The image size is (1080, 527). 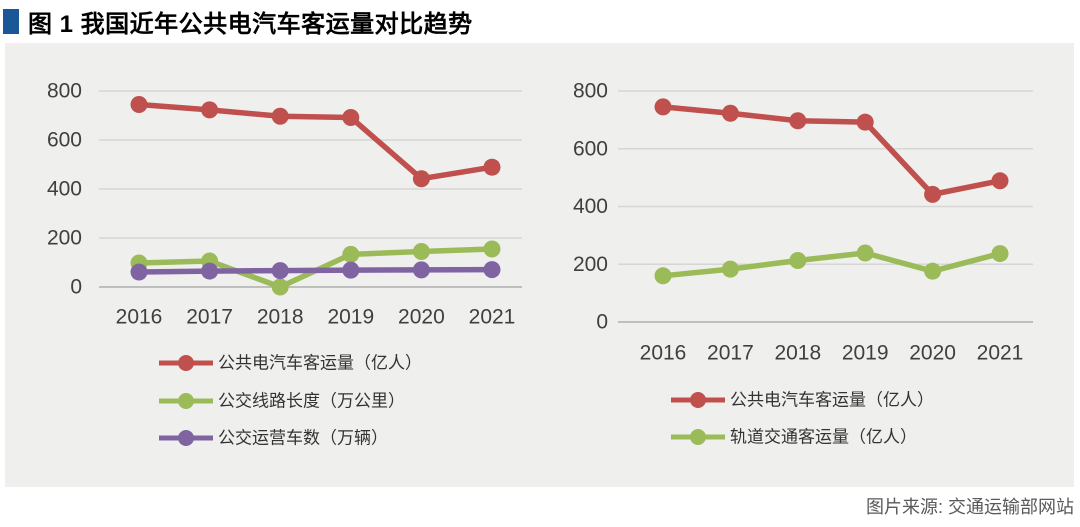 I want to click on figure-title-row: 图 1 我国近年公共电汽车客运量对比趋势, so click(x=540, y=19).